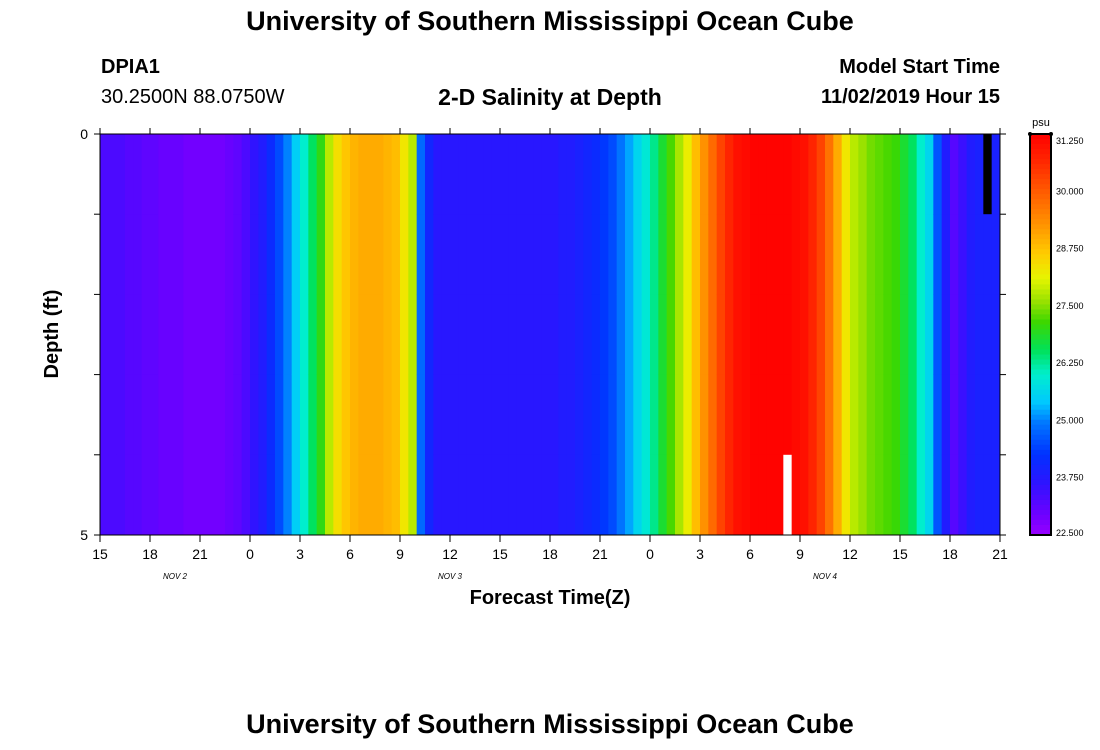 Image resolution: width=1100 pixels, height=750 pixels. I want to click on x-tick-label: 21, so click(1000, 554).